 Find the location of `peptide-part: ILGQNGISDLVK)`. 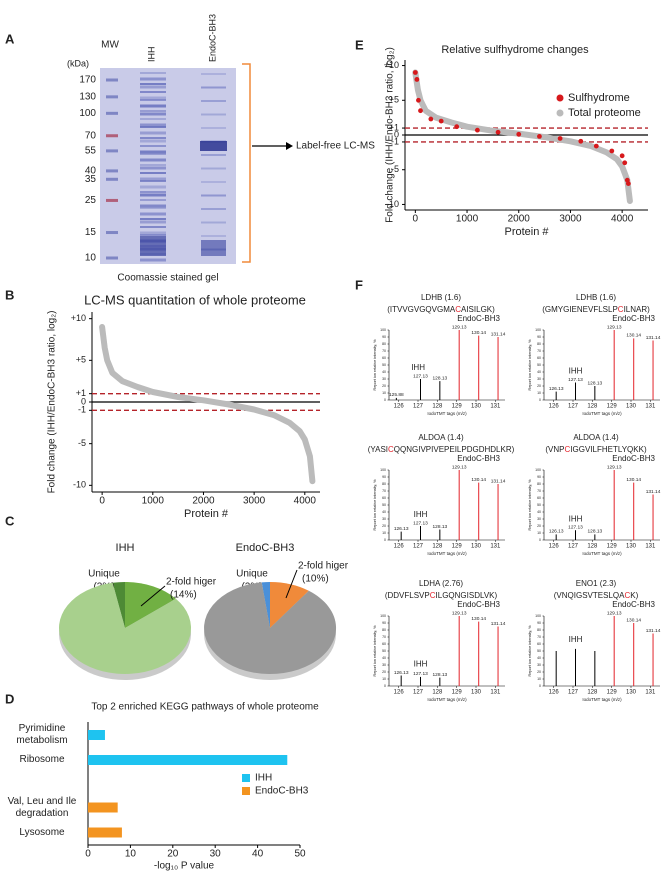

peptide-part: ILGQNGISDLVK) is located at coordinates (467, 595).